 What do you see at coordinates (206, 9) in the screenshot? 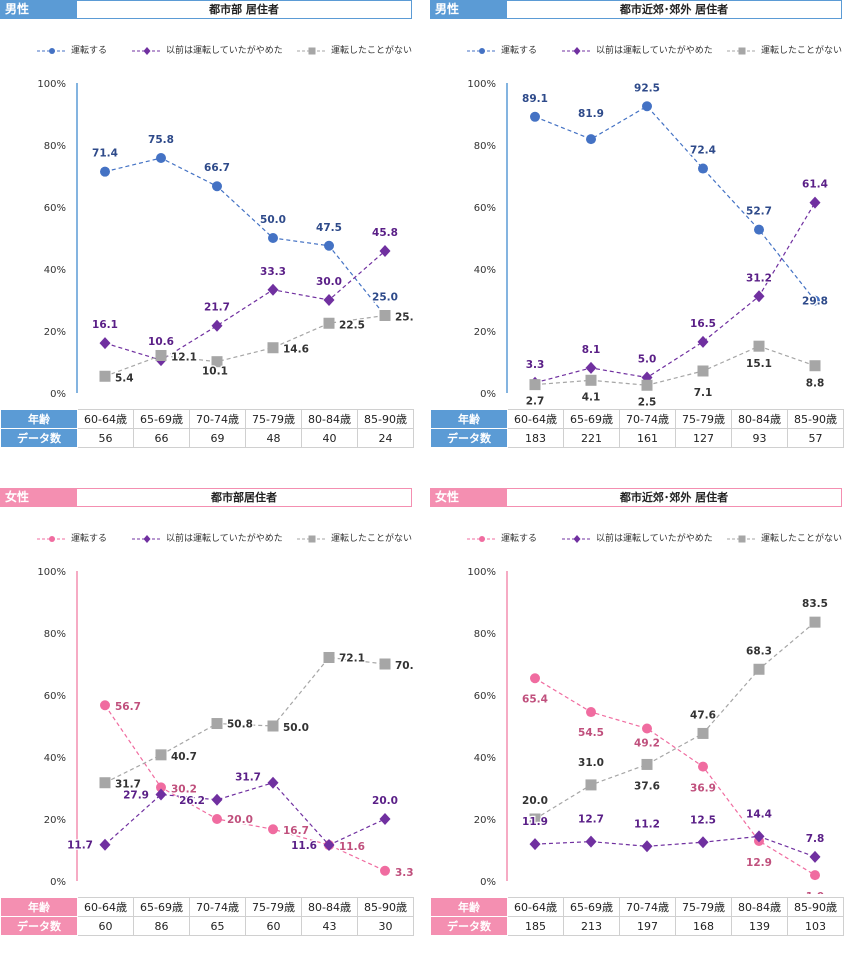
I see `panel-header: 男性 都市部 居住者` at bounding box center [206, 9].